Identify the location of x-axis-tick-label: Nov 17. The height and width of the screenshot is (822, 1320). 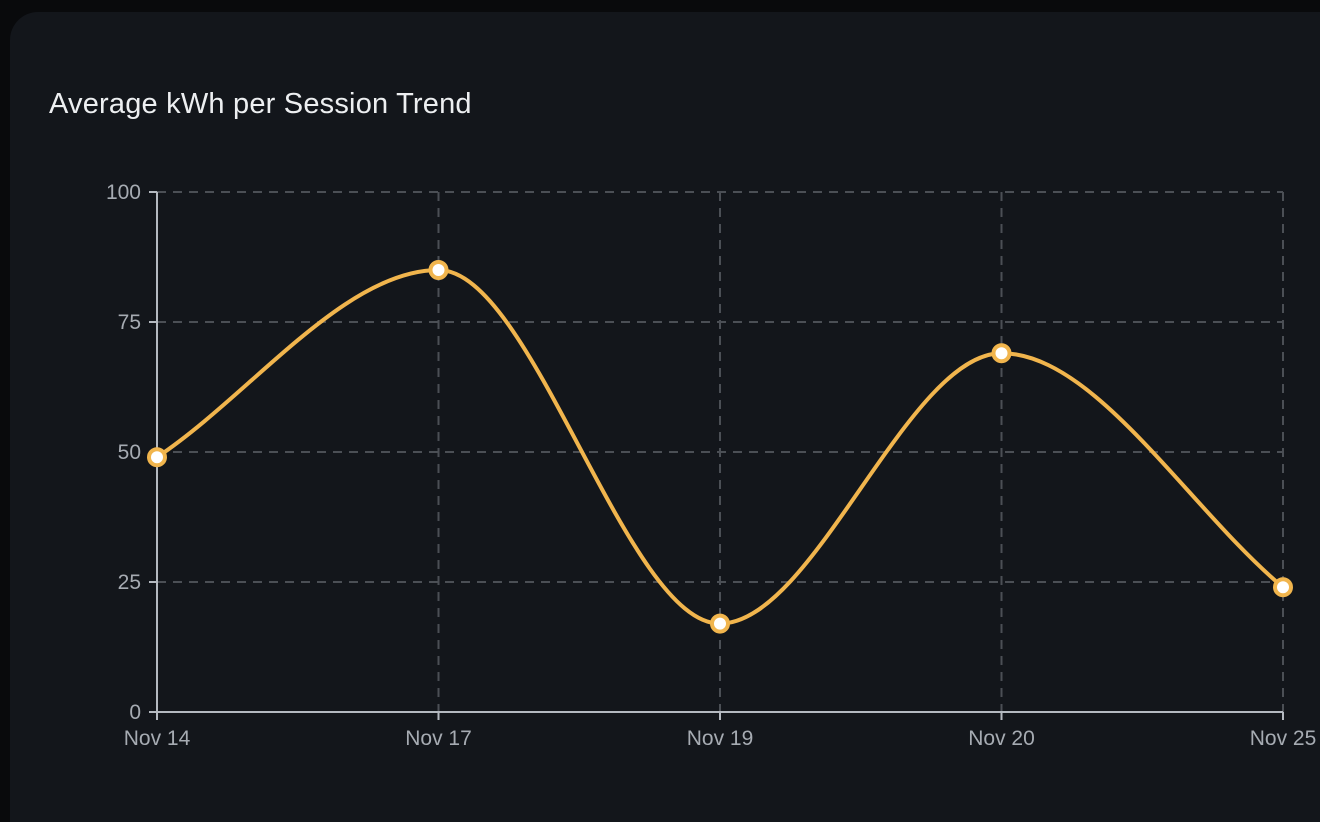
(438, 738).